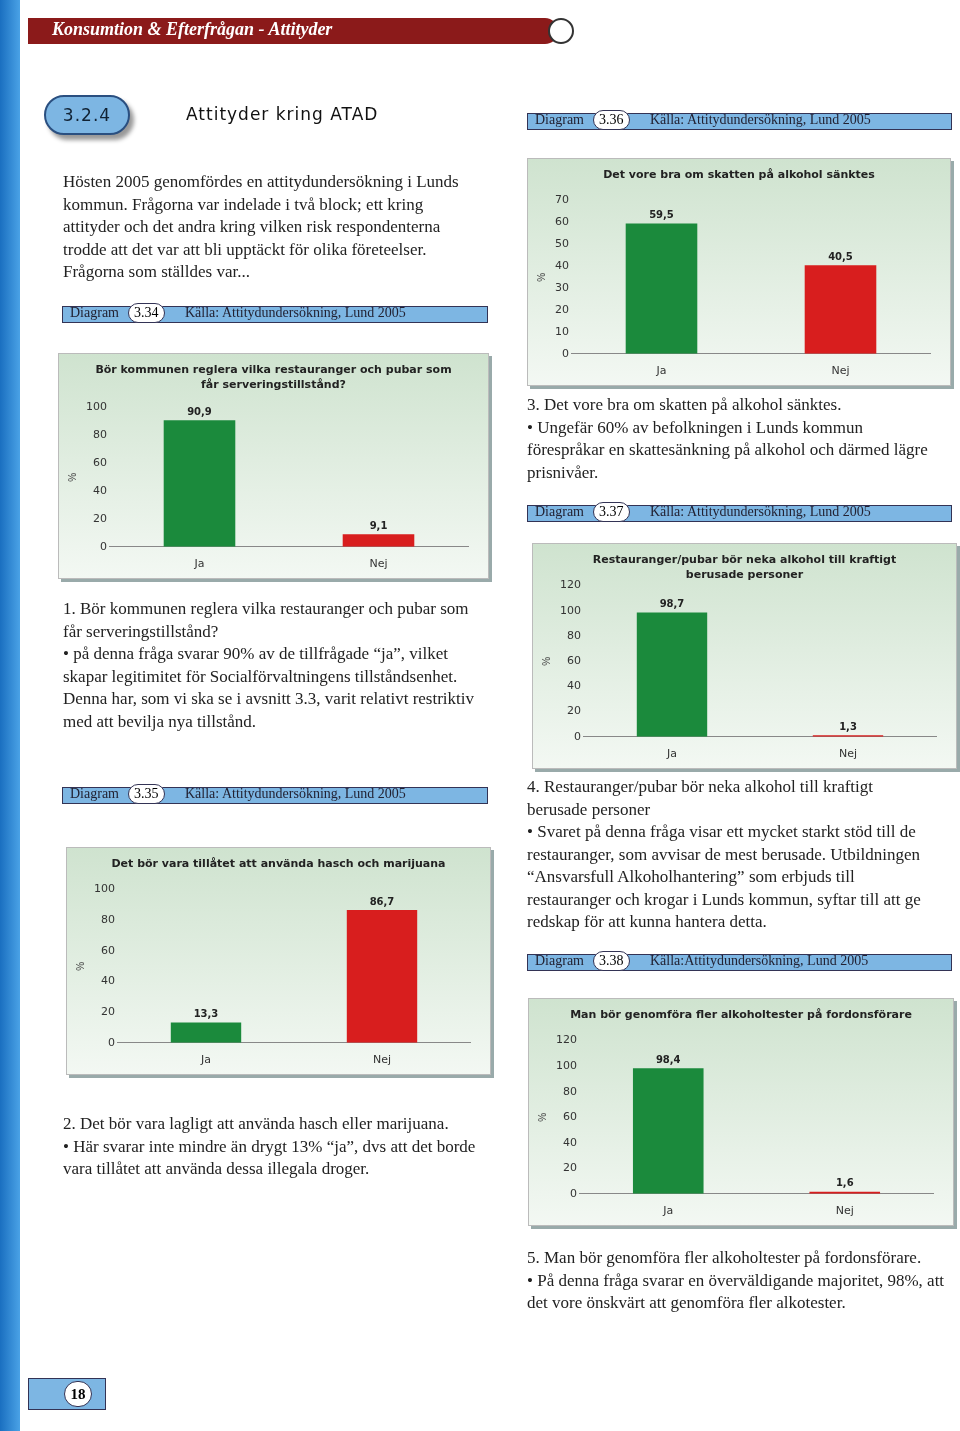 This screenshot has width=960, height=1431. I want to click on text: 4. Restauranger/pubar bör neka alkohol till kraftigt berusade personer • Svaret på denna fråga visar ett mycket starkt stöd till de restauranger, som avvisar de mest berusade. Utbildningen “Ansvarsfull Alkoholhantering” som erbjuds till restauranger och krogar i Lunds kommun, syftar till att ge redskap för att kunna hantera detta., so click(724, 854).